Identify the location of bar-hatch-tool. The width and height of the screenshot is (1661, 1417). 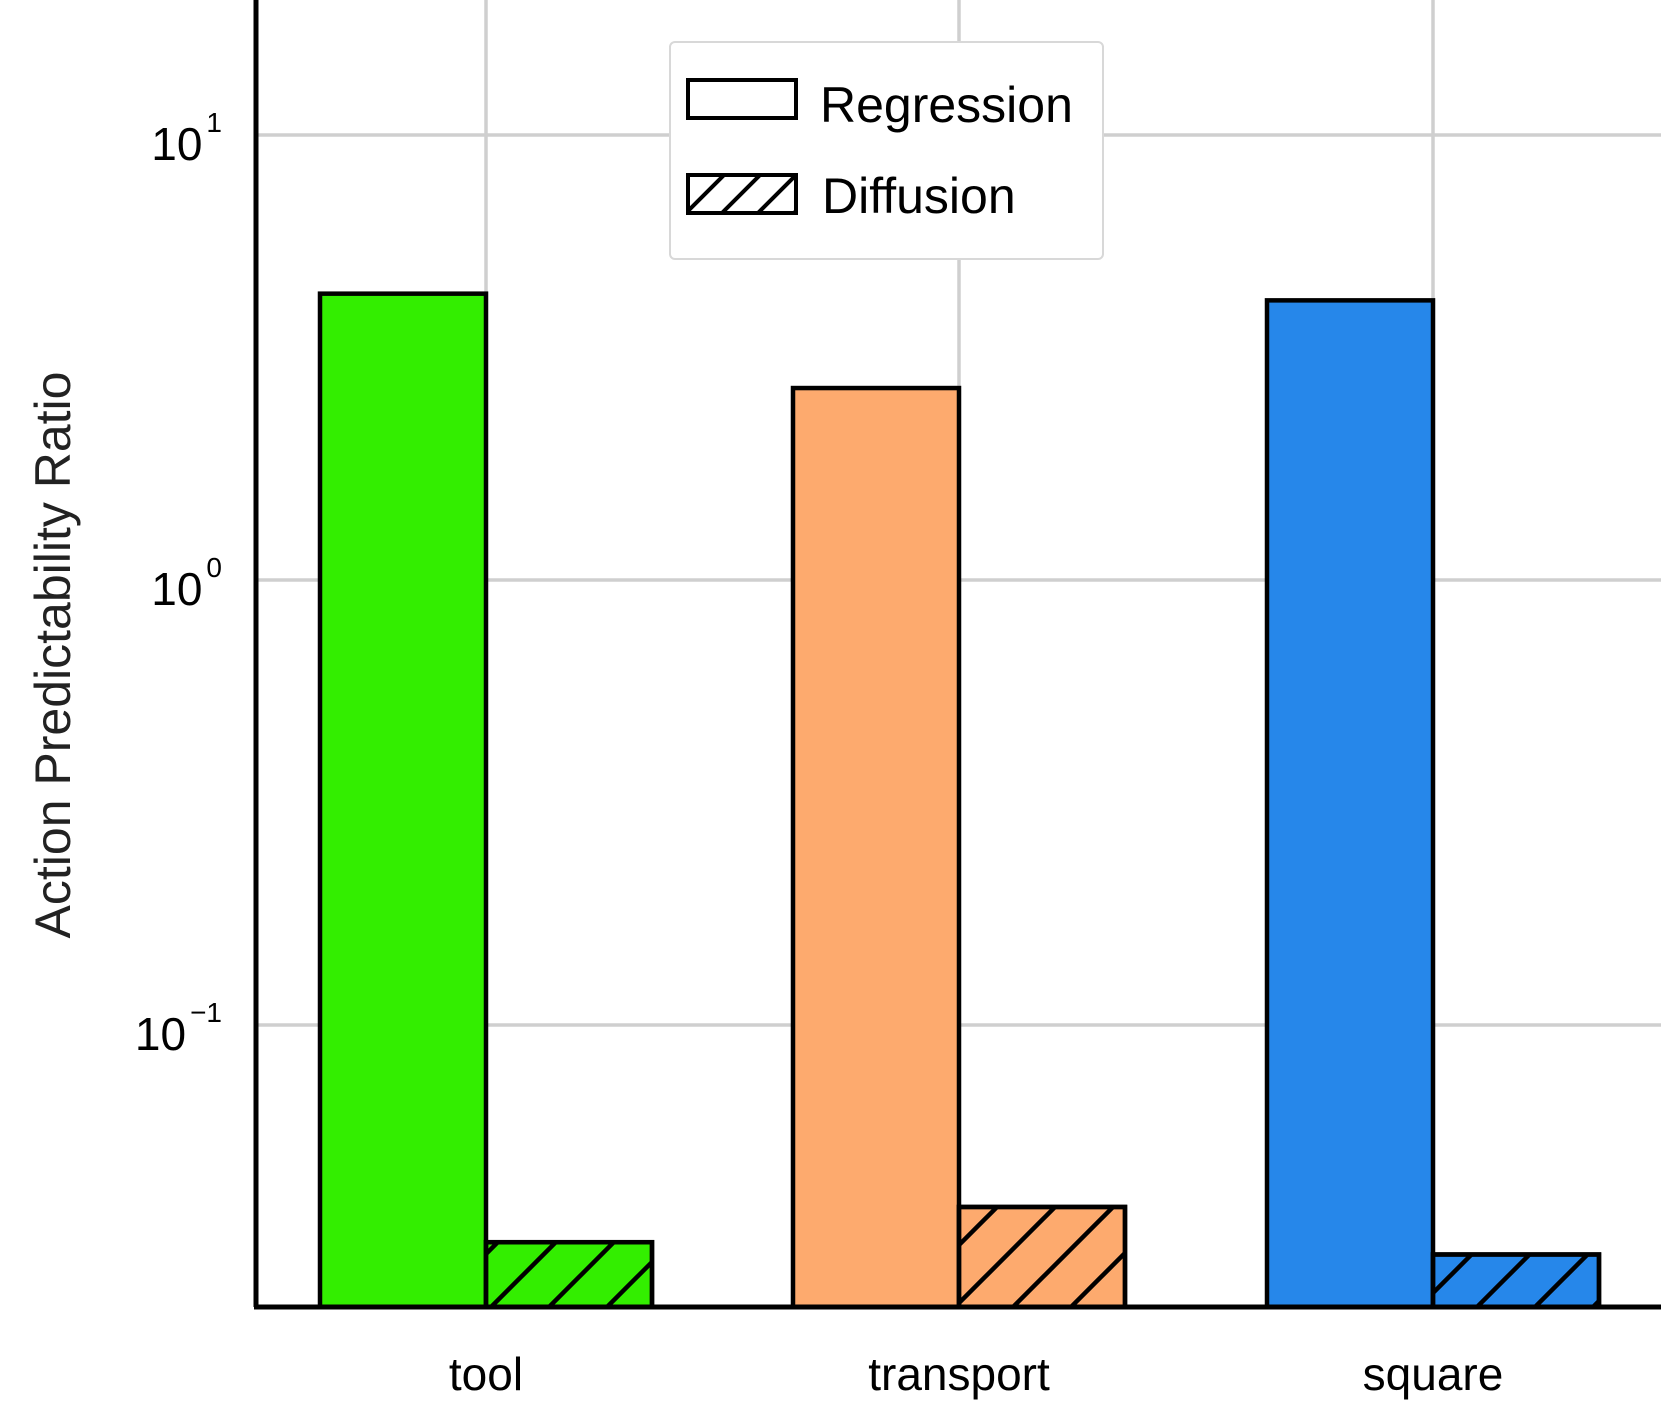
(569, 1274).